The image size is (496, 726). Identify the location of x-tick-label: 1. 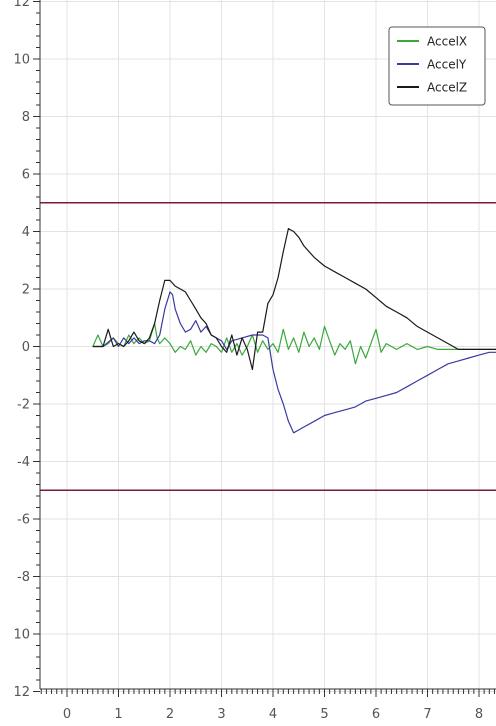
(118, 714).